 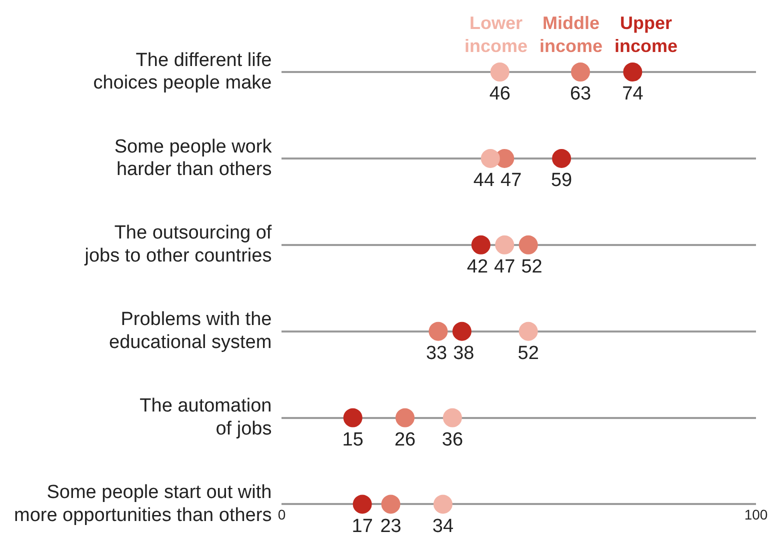 What do you see at coordinates (646, 34) in the screenshot?
I see `series-label: Upper income` at bounding box center [646, 34].